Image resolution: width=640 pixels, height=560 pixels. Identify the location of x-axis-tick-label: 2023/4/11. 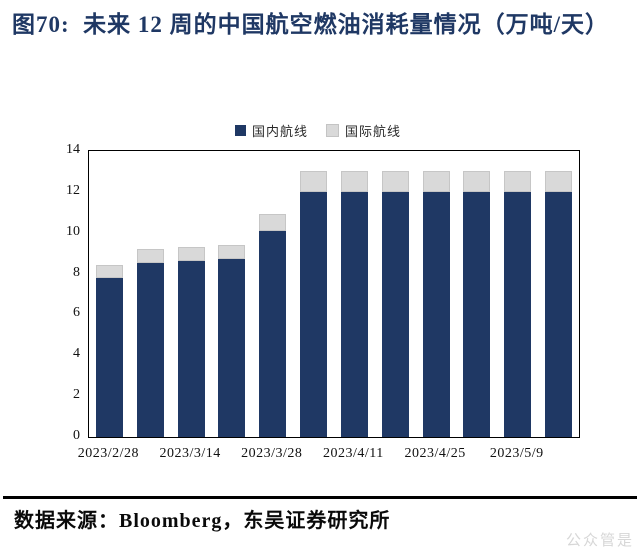
(353, 453).